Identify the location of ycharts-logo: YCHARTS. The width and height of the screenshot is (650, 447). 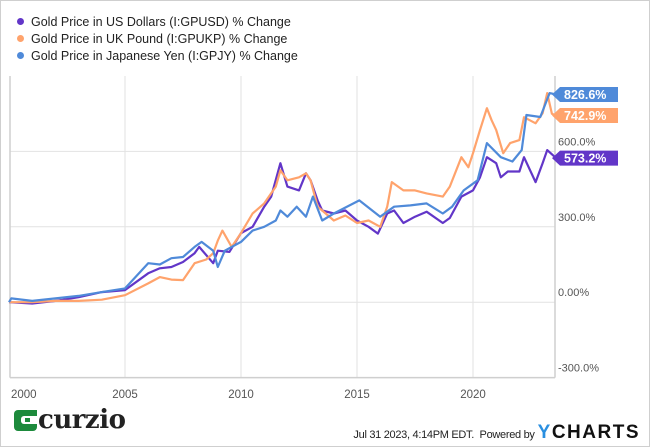
(589, 433).